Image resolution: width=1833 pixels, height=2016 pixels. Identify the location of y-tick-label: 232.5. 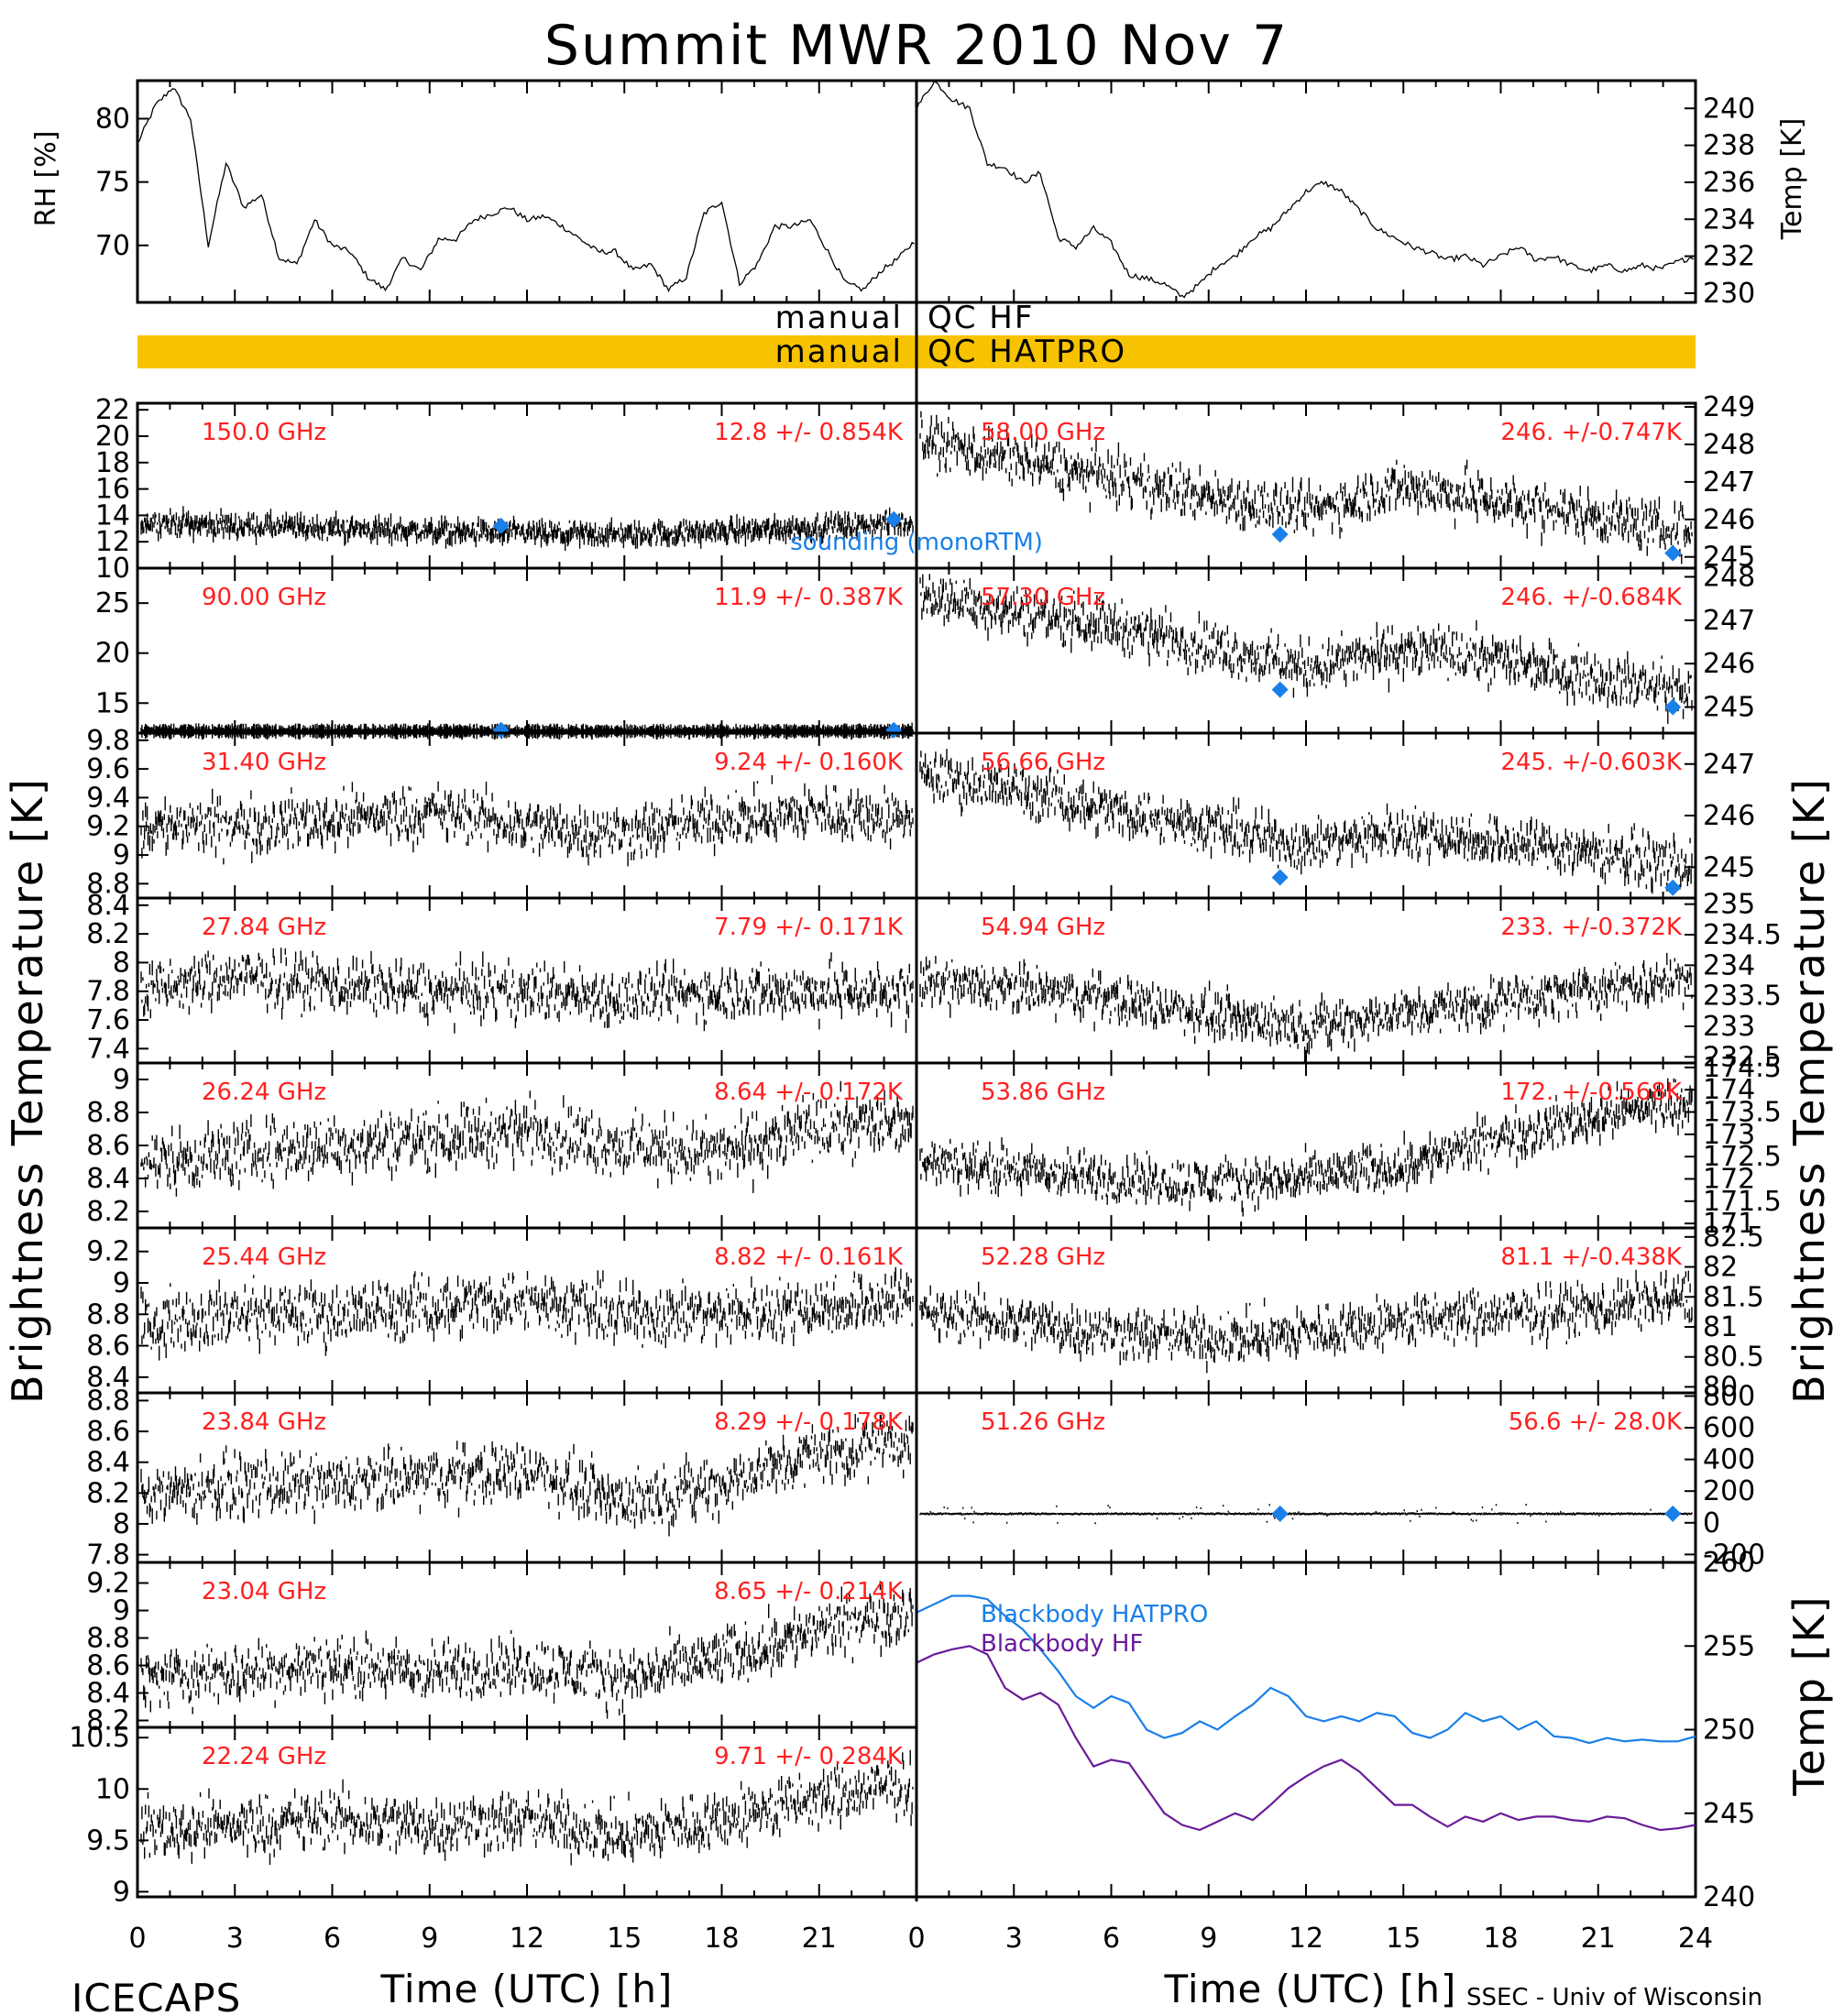
(1742, 1057).